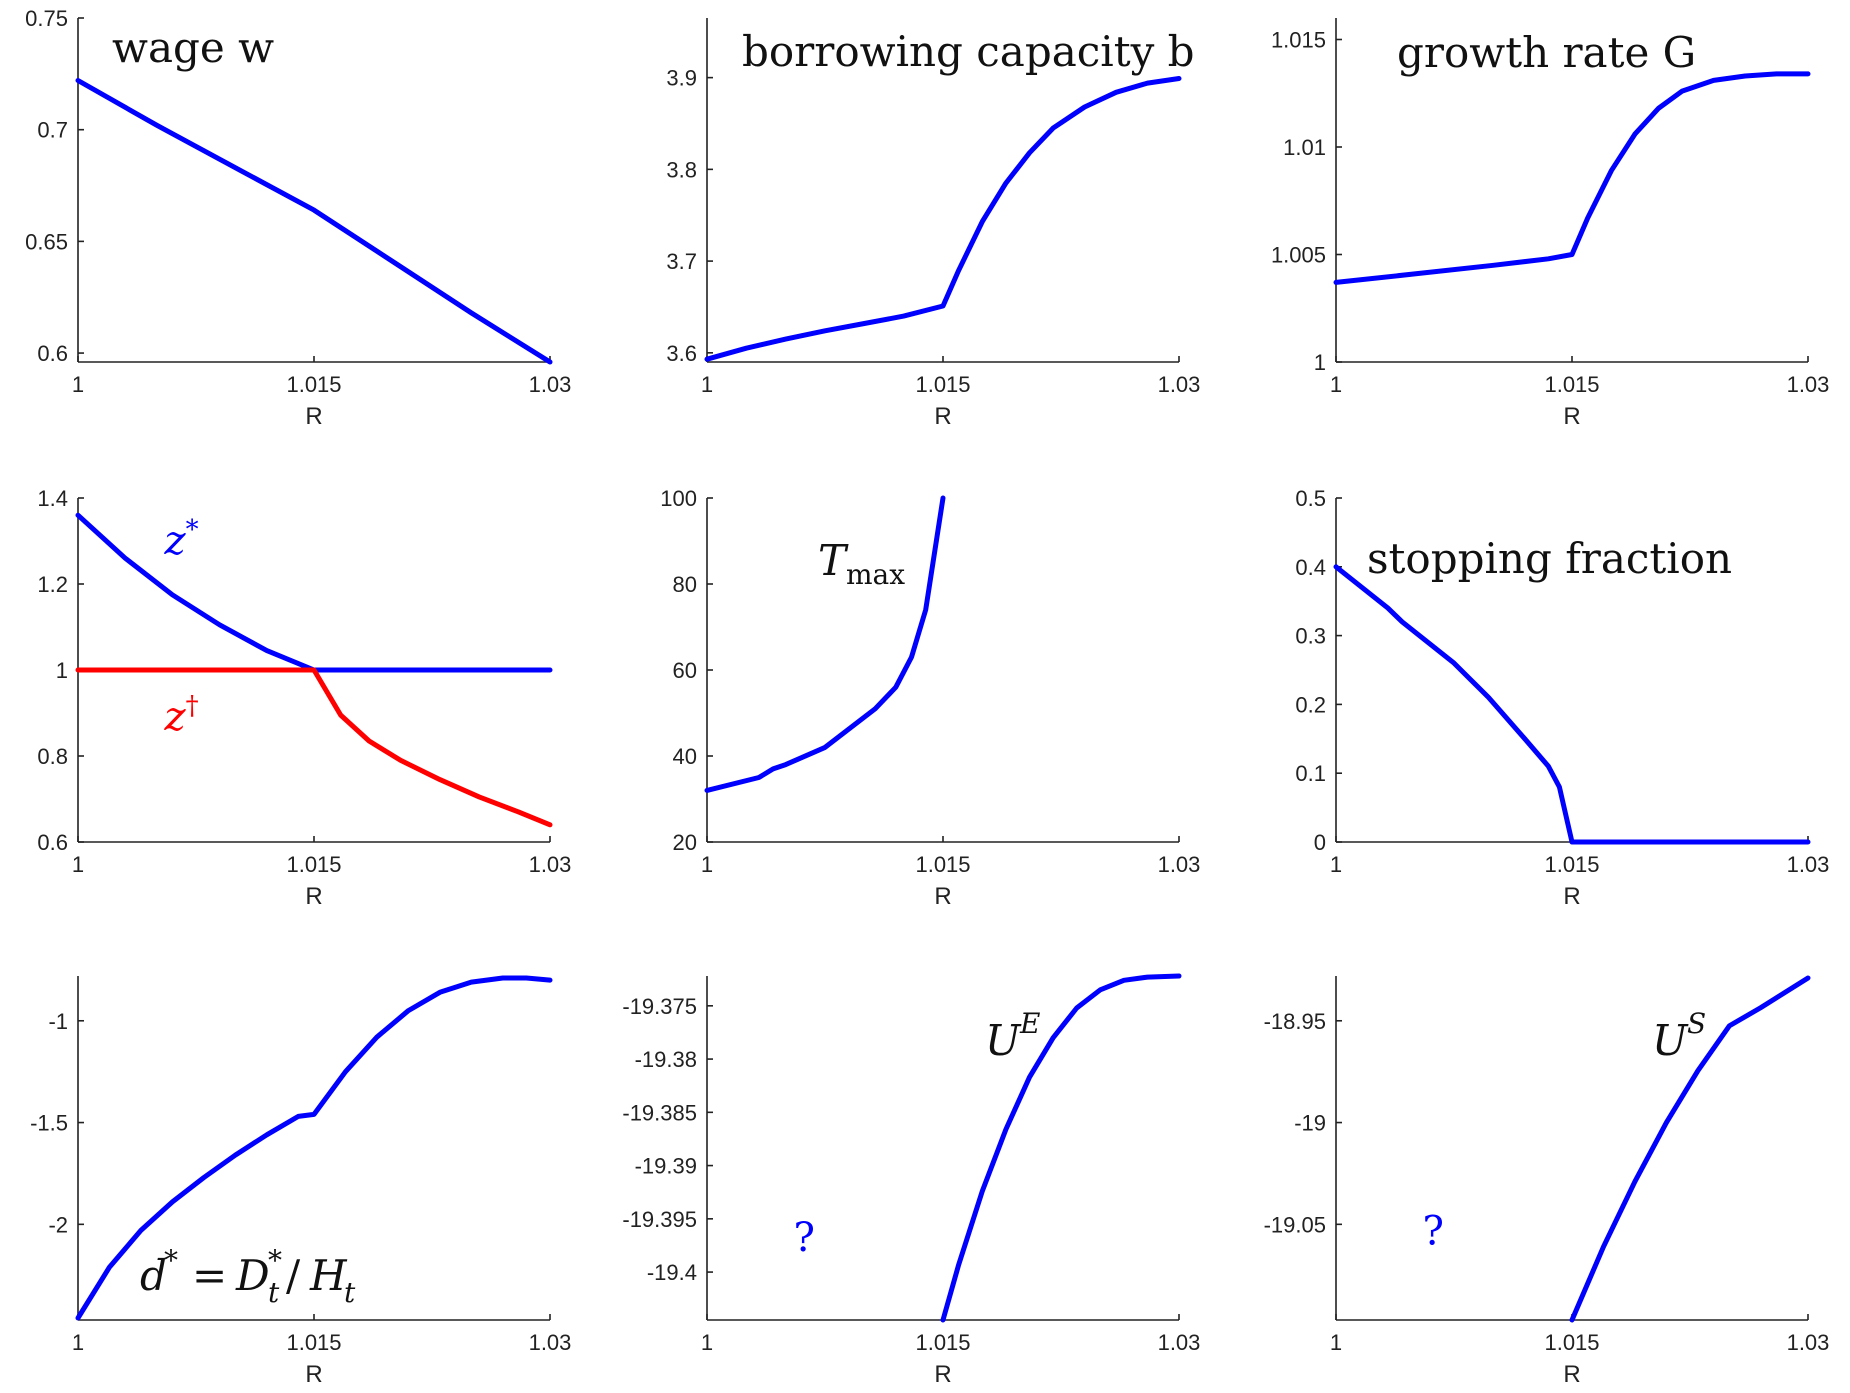 The width and height of the screenshot is (1850, 1393). Describe the element at coordinates (252, 1275) in the screenshot. I see `svg-text: D` at that location.